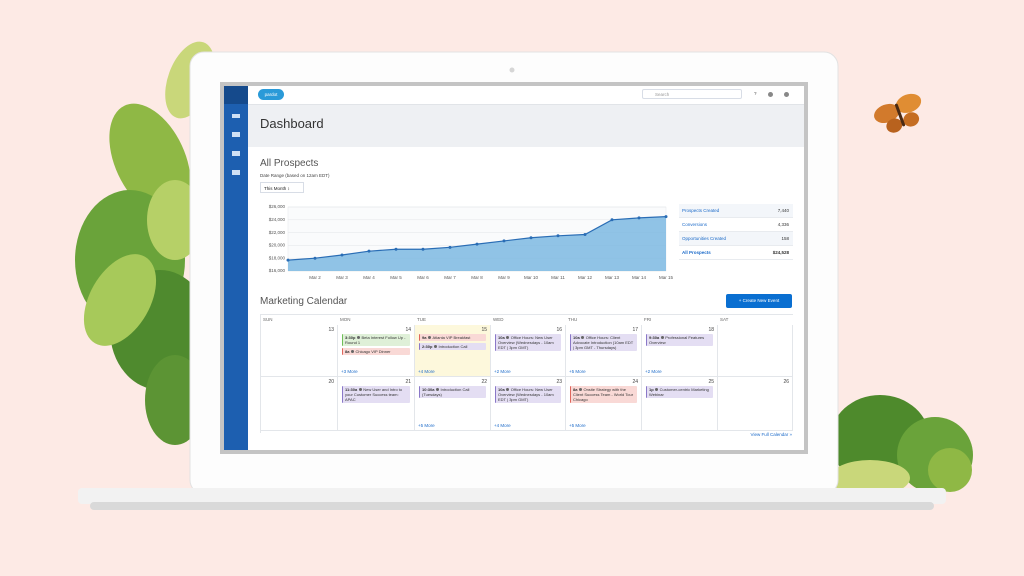 The height and width of the screenshot is (576, 1024). Describe the element at coordinates (755, 93) in the screenshot. I see `help-icon: ?` at that location.